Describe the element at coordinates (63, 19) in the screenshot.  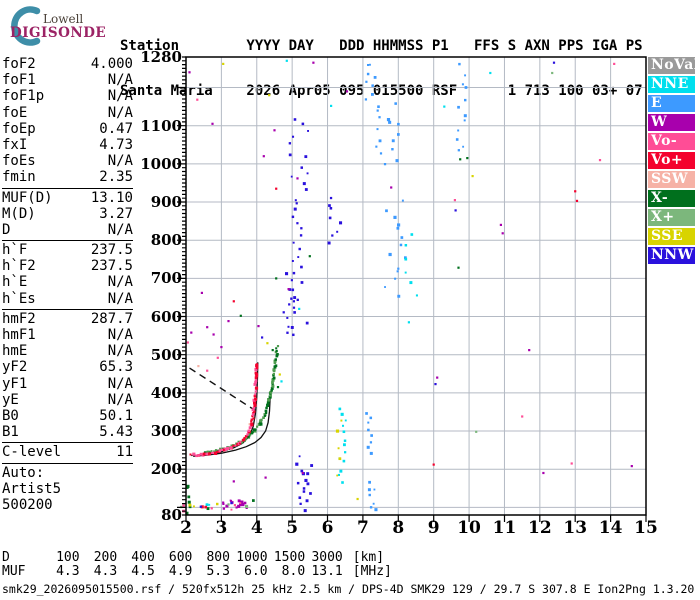
I see `logo-lowell-text: Lowell` at that location.